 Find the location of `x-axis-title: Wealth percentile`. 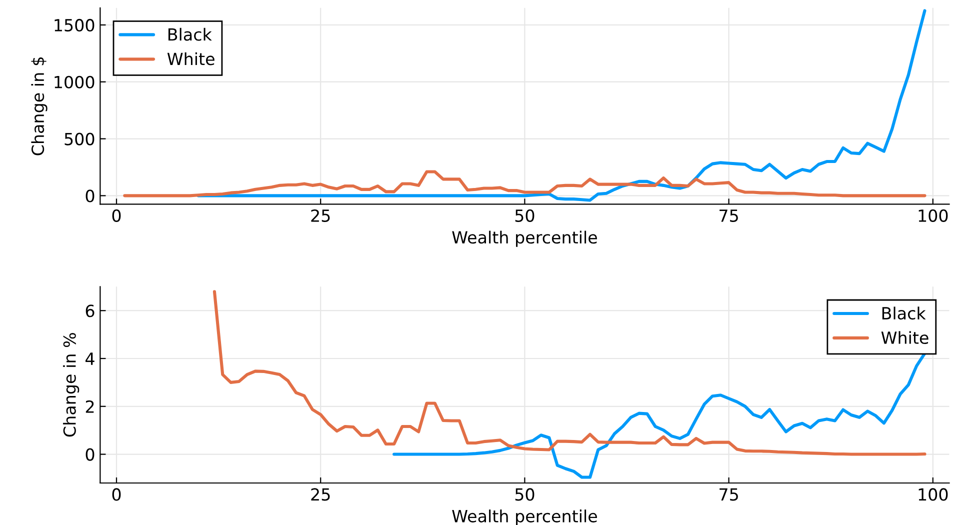

x-axis-title: Wealth percentile is located at coordinates (524, 238).